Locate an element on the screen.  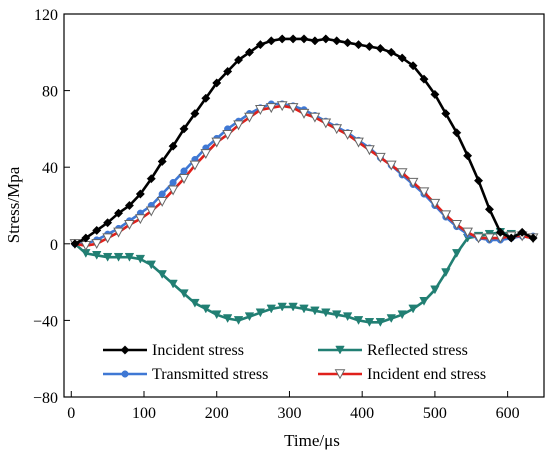
x-tick-label: 400 is located at coordinates (362, 413).